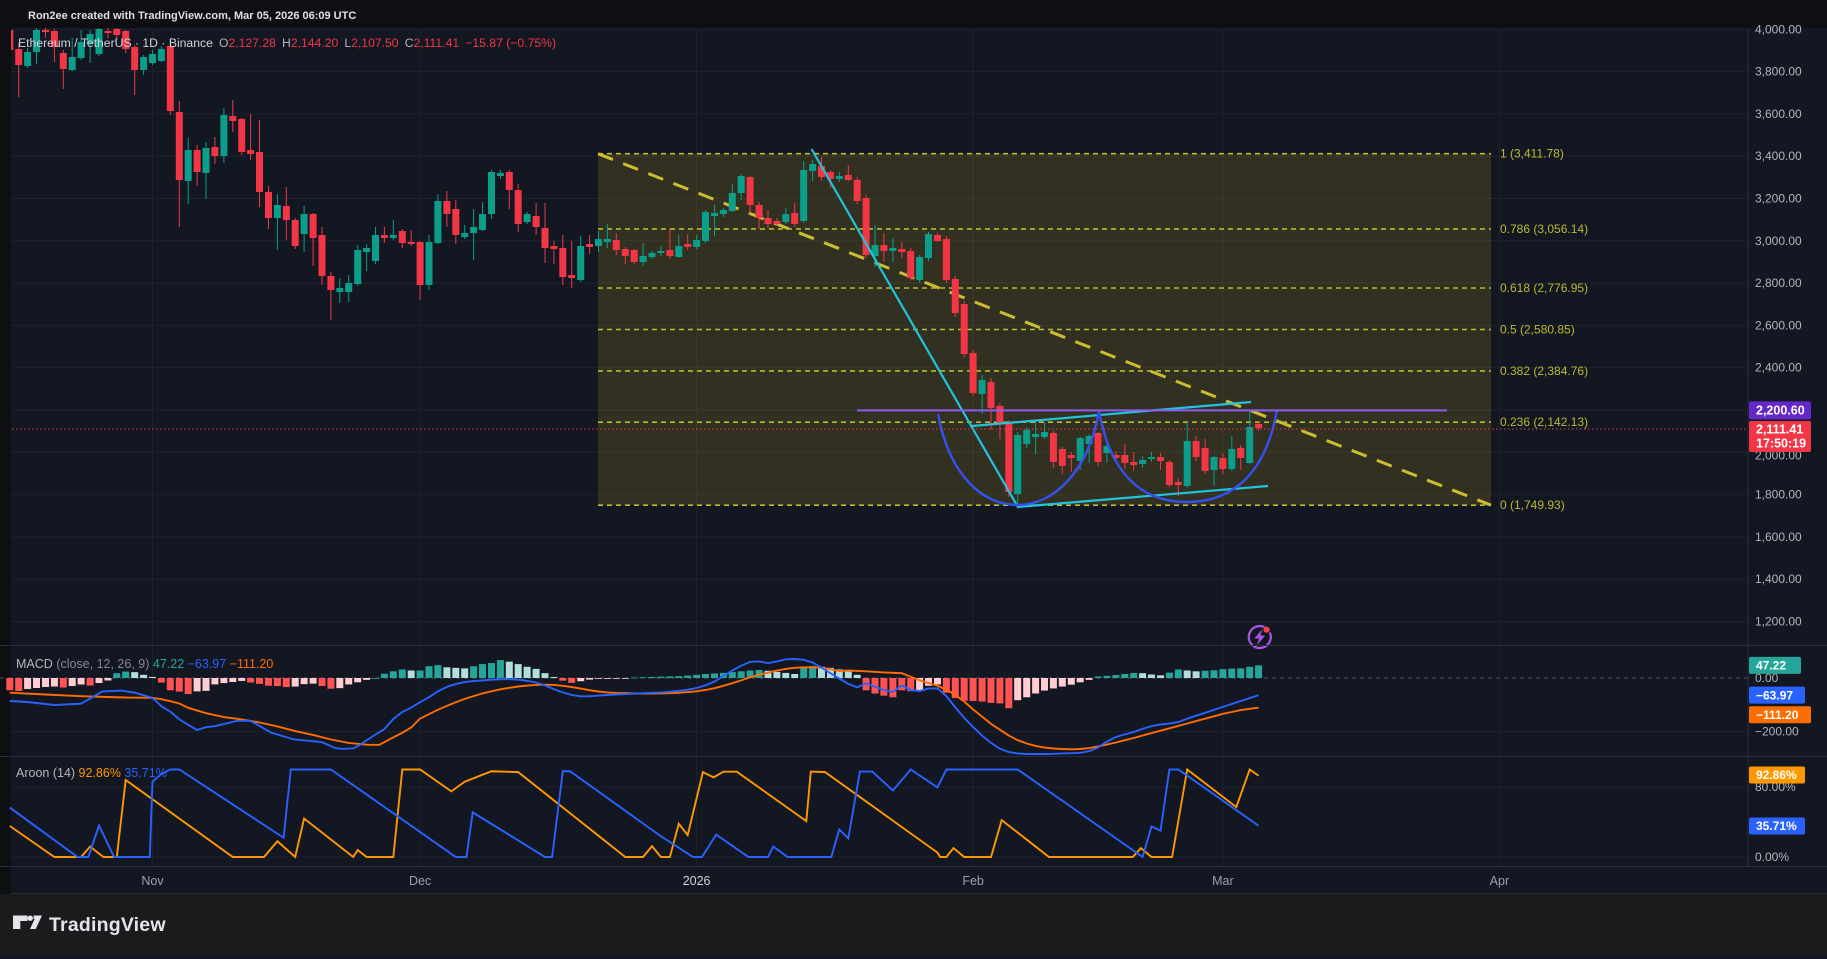  What do you see at coordinates (1767, 678) in the screenshot?
I see `svg-text: 0.00` at bounding box center [1767, 678].